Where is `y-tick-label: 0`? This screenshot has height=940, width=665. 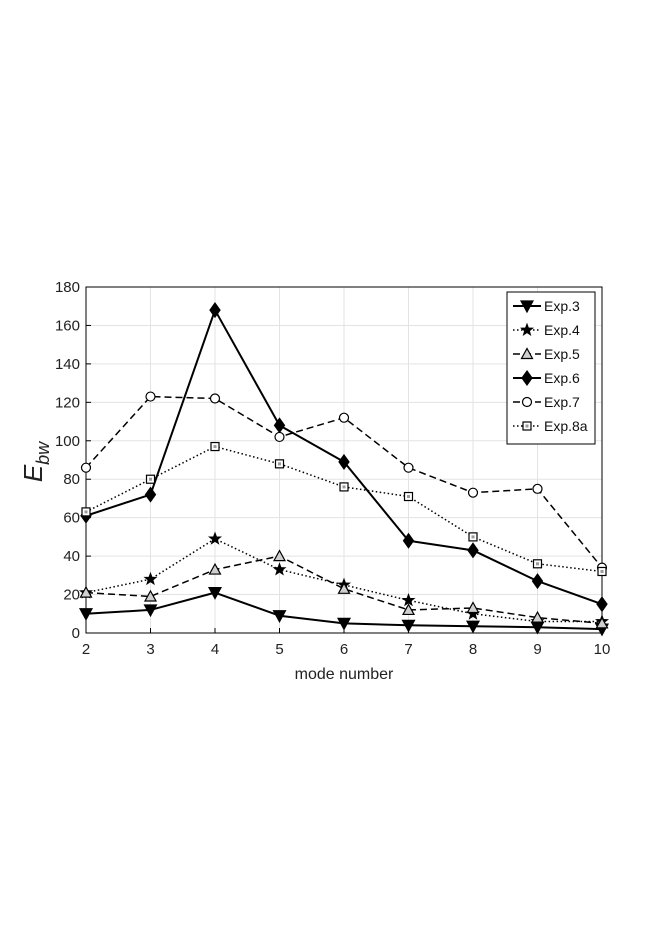 y-tick-label: 0 is located at coordinates (76, 633).